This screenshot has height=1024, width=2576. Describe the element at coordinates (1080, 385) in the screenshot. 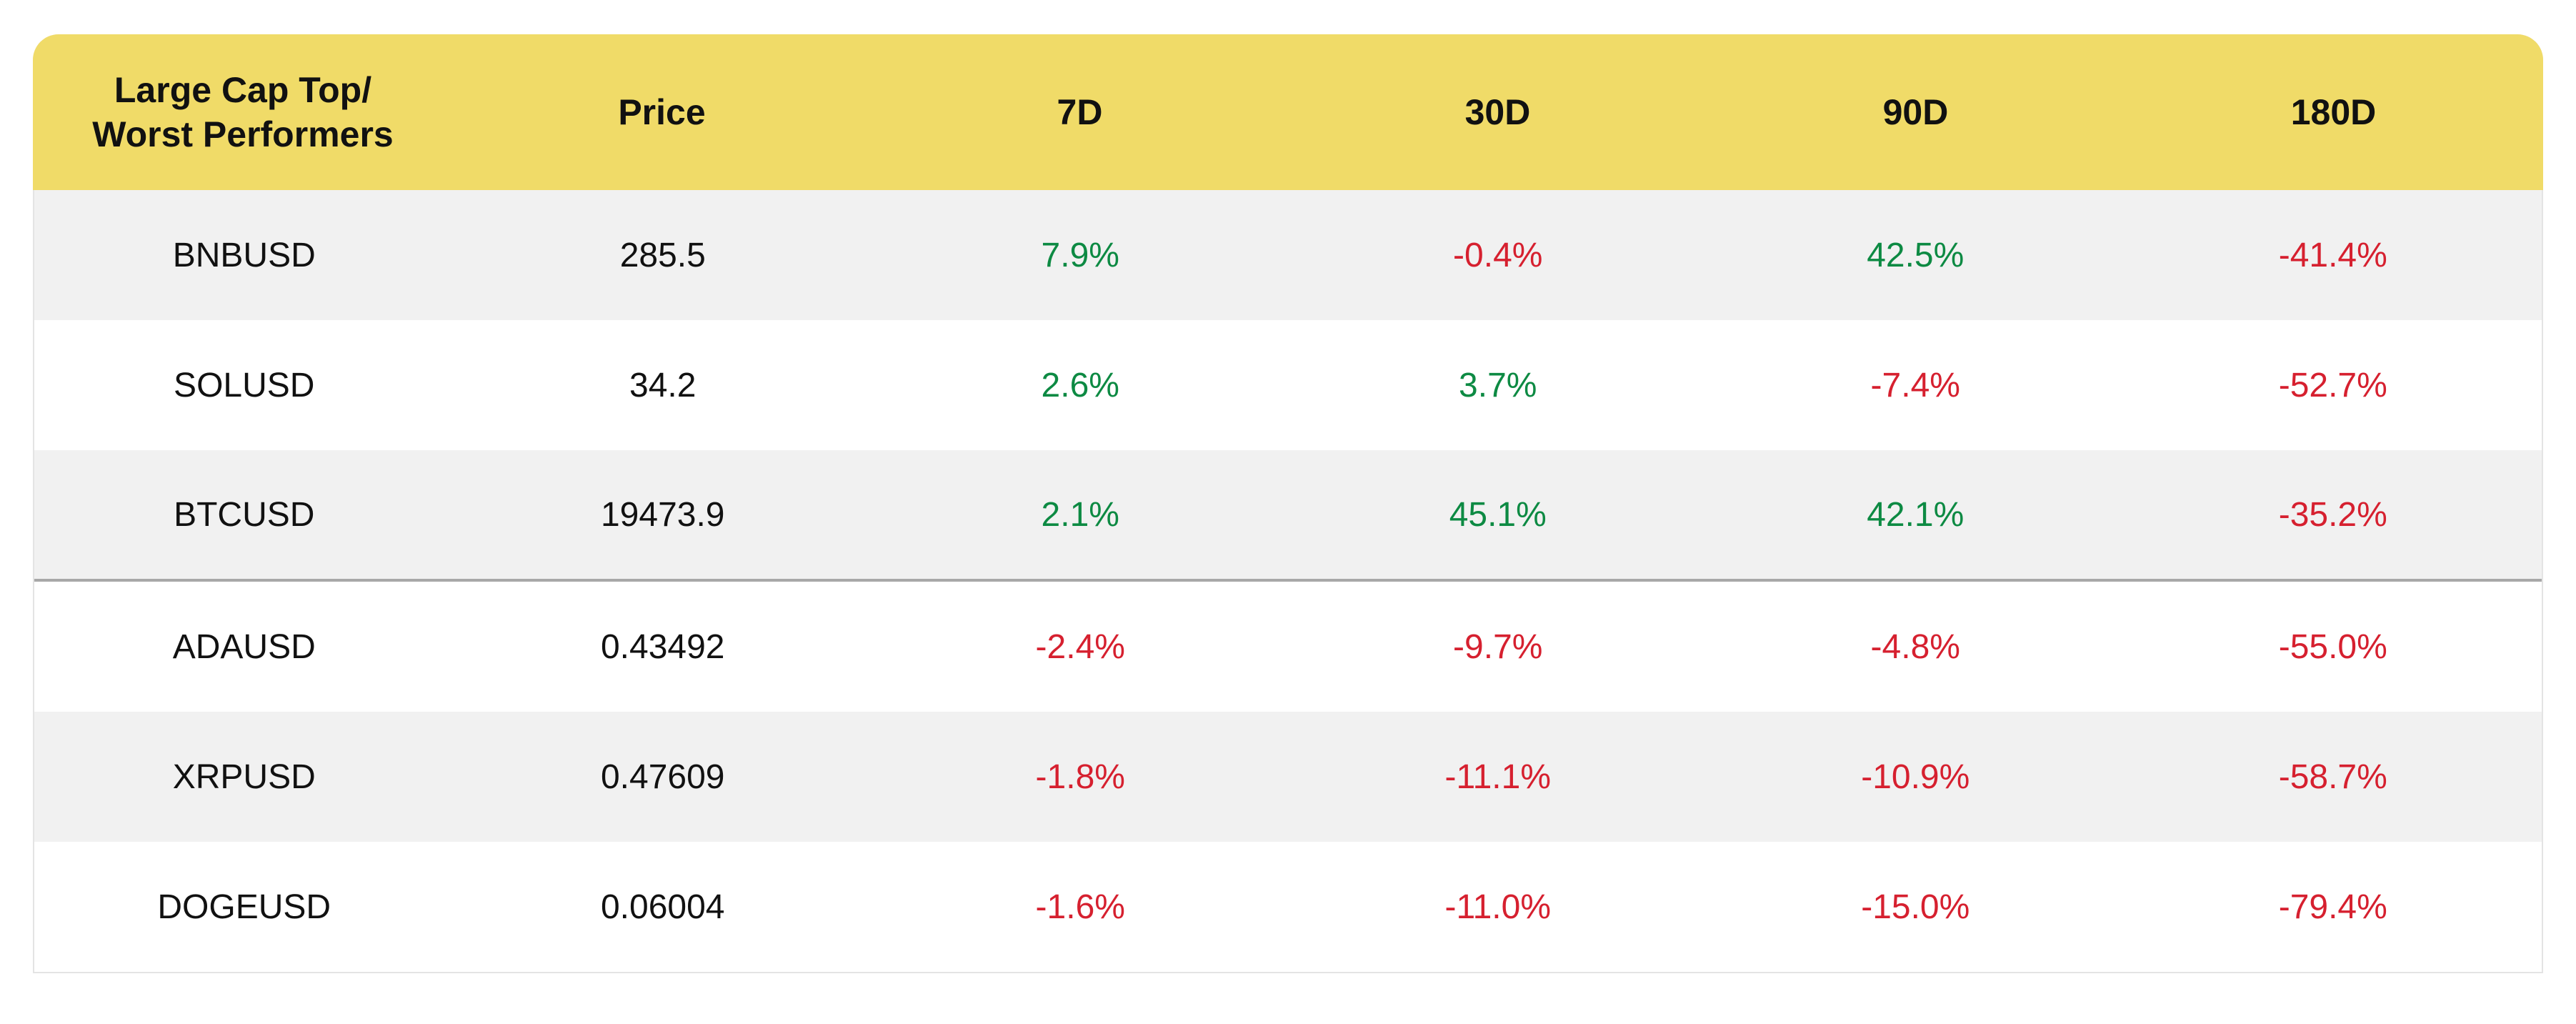

I see `change-7d-cell: 2.6%` at that location.